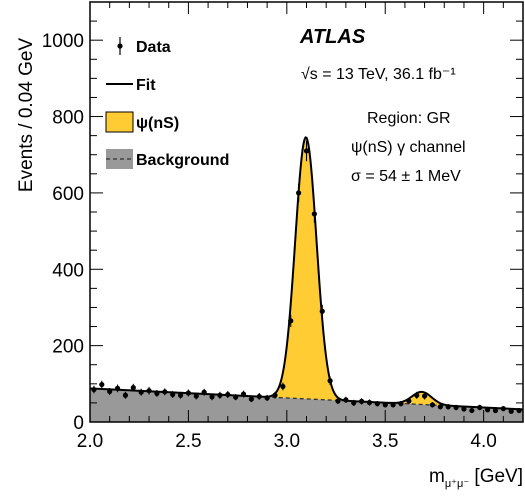 The width and height of the screenshot is (525, 500). Describe the element at coordinates (457, 484) in the screenshot. I see `x-axis-label-sub: μ⁺μ⁻` at that location.